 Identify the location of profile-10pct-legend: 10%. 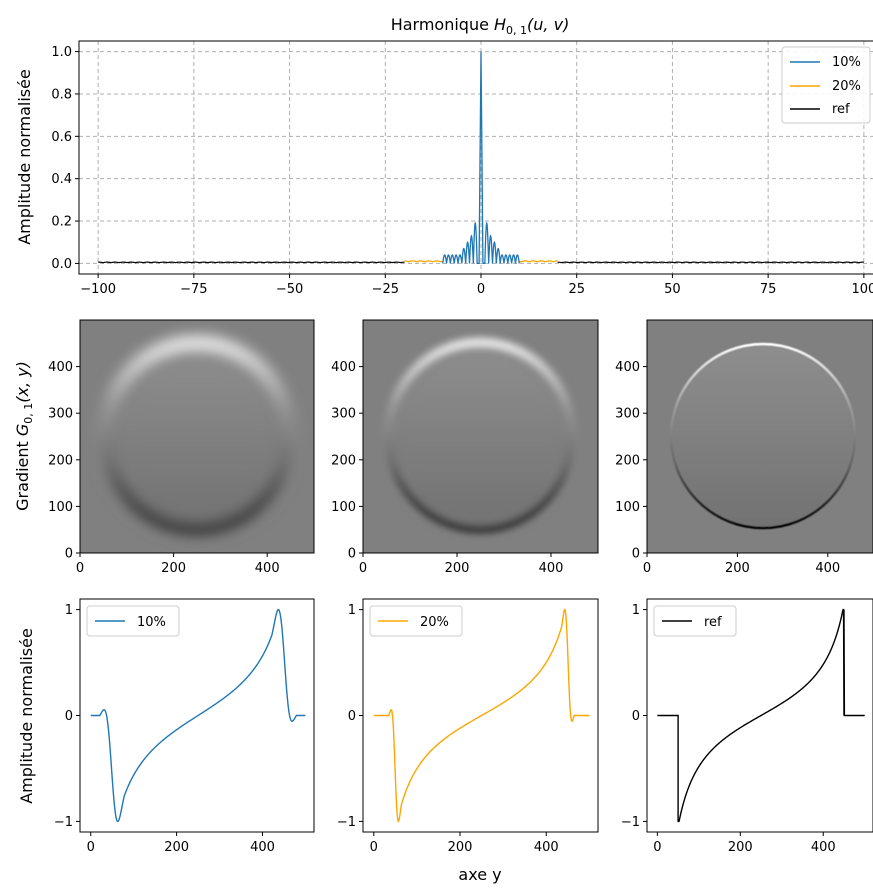
(133, 621).